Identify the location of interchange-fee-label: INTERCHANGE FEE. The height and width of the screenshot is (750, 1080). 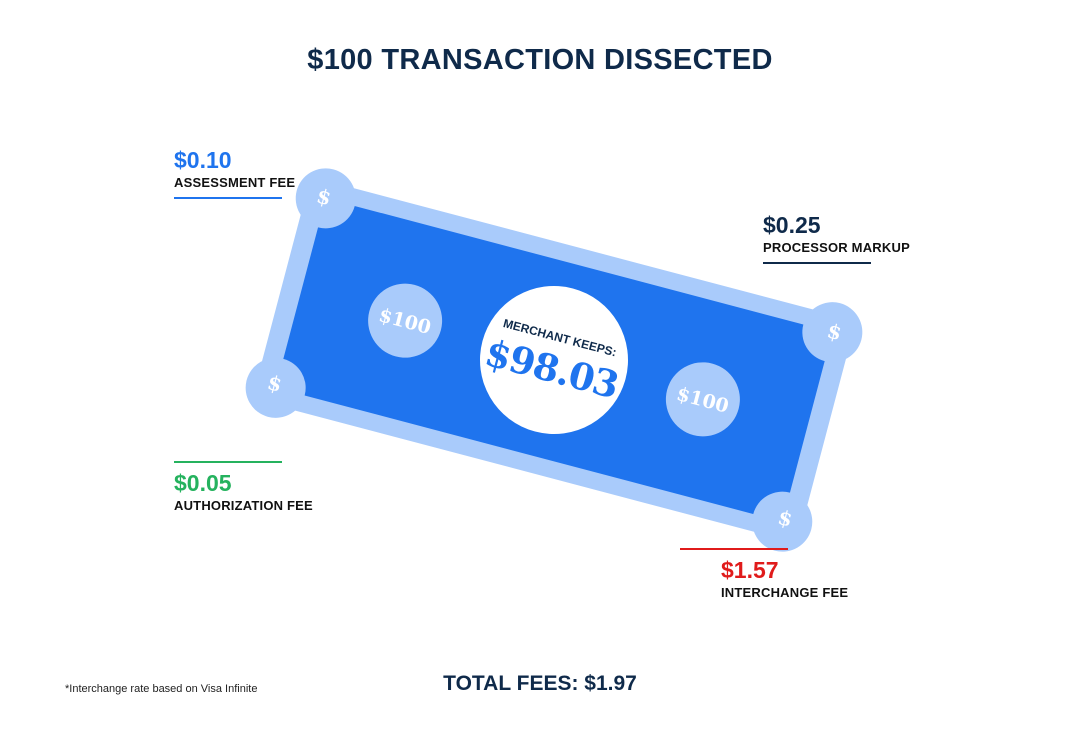
(785, 592).